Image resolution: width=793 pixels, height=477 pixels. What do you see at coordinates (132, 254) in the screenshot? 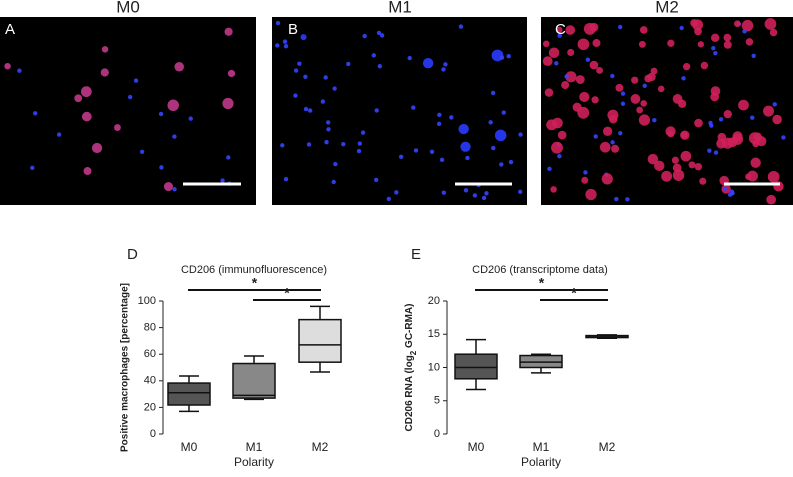
I see `panel-label: D` at bounding box center [132, 254].